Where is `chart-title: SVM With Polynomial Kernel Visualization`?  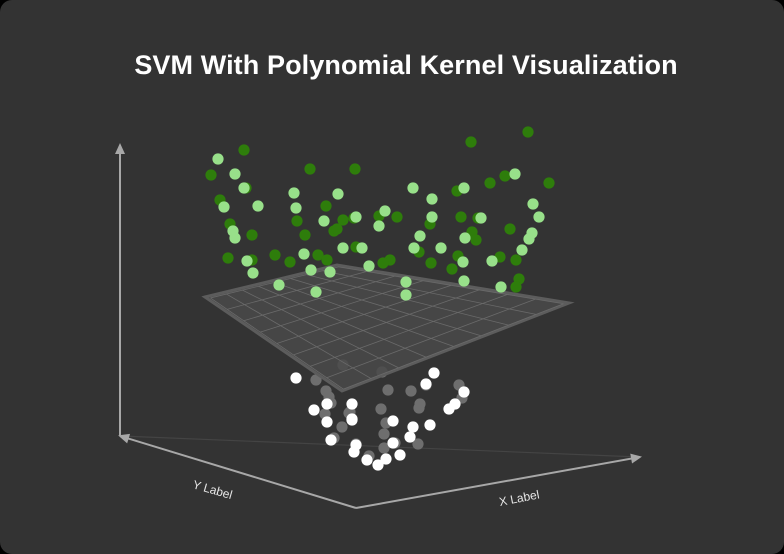 chart-title: SVM With Polynomial Kernel Visualization is located at coordinates (406, 65).